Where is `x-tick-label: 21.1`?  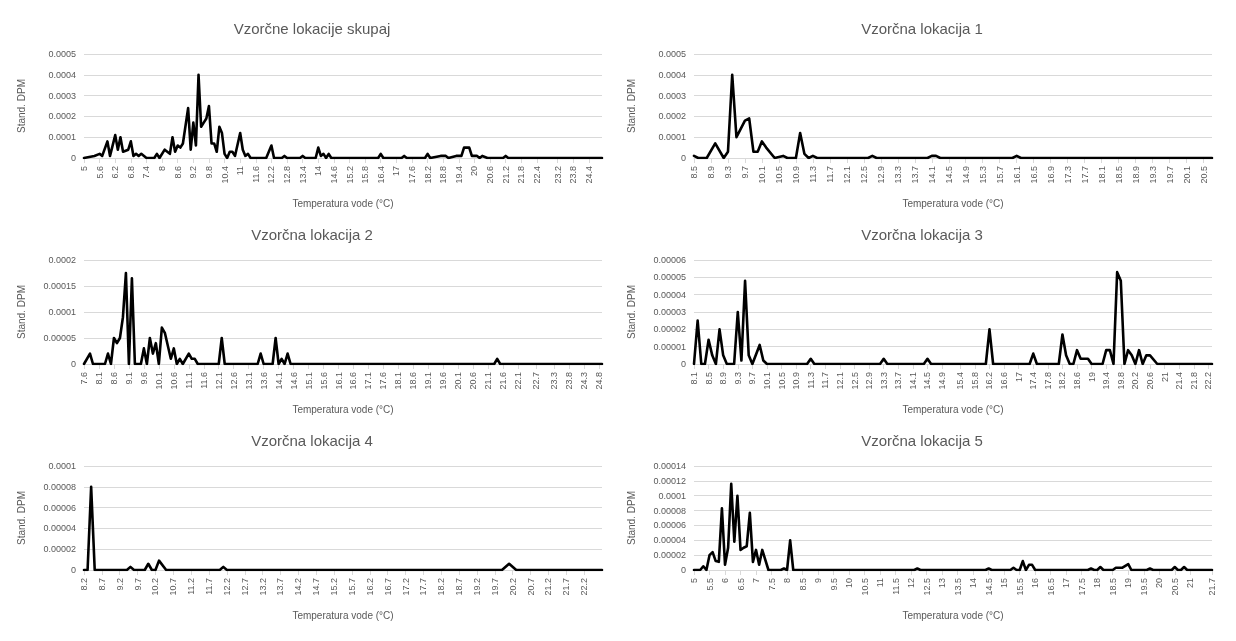
x-tick-label: 21.1 is located at coordinates (488, 381).